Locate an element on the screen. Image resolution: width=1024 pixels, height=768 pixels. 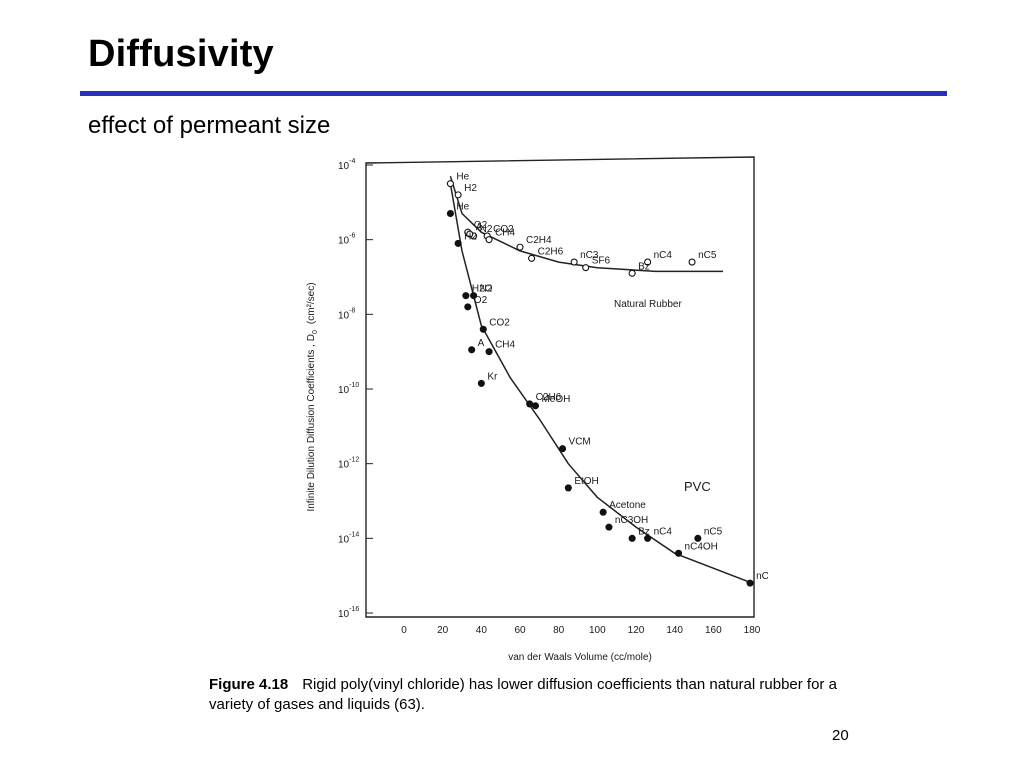
point-label: Kr is located at coordinates (492, 376).